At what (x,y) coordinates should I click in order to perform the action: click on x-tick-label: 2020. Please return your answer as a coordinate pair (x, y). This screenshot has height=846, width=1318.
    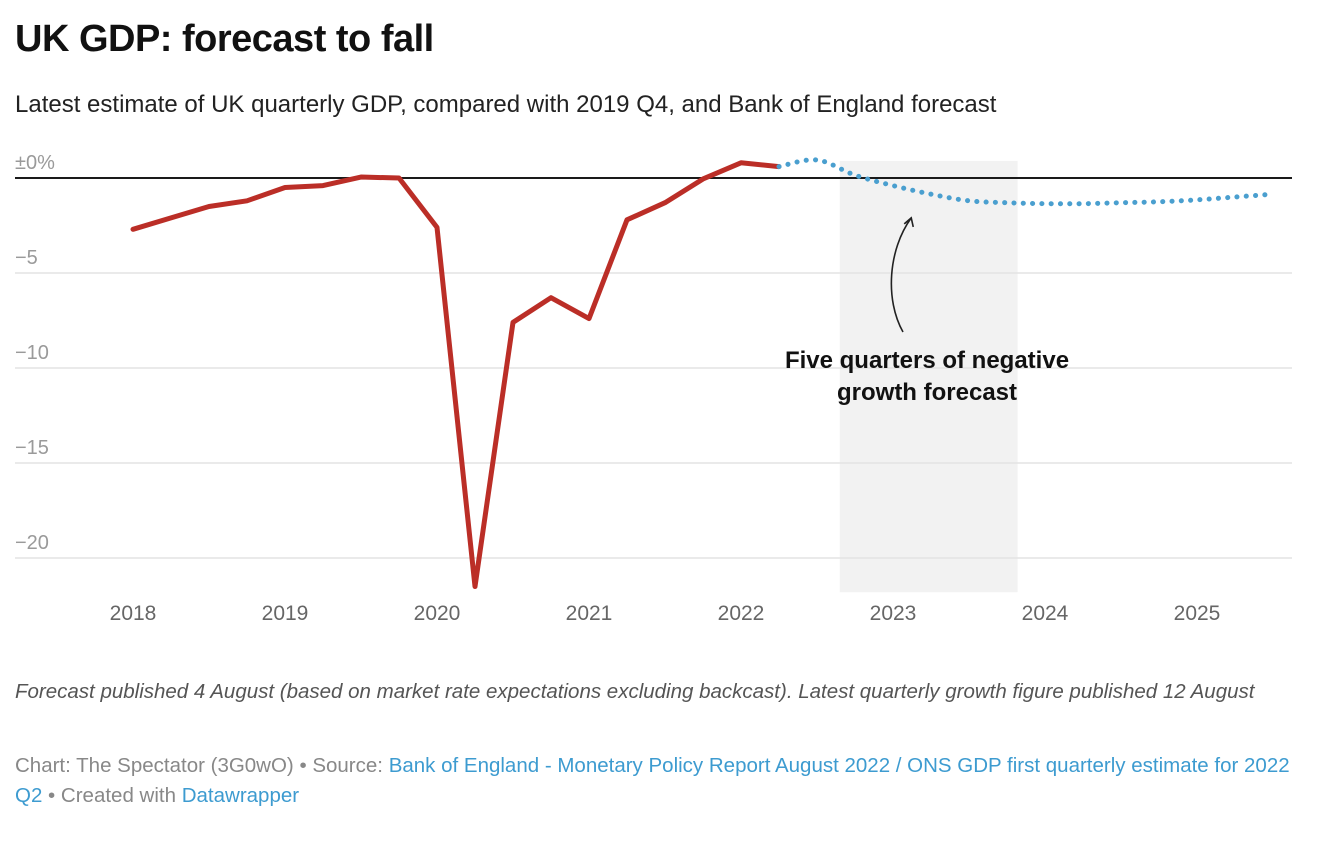
    Looking at the image, I should click on (437, 613).